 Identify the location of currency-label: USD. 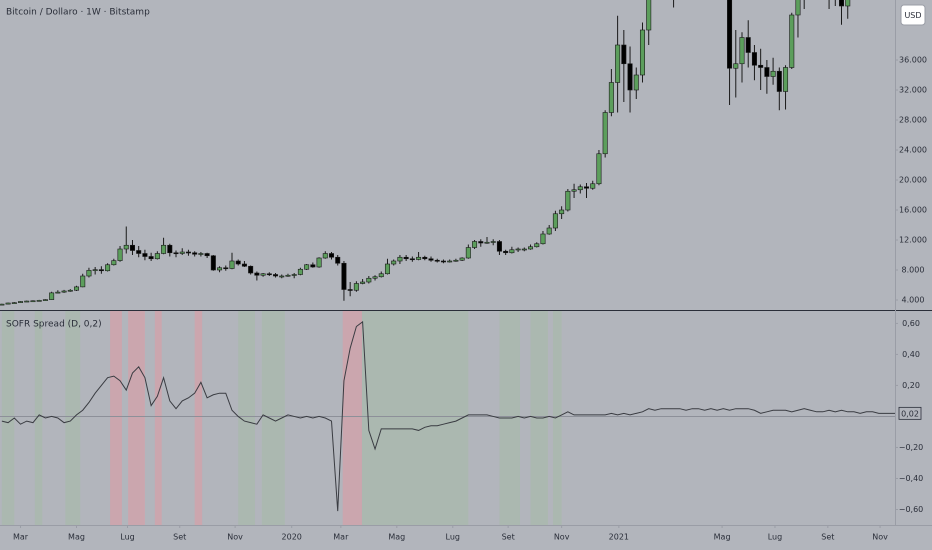
(912, 15).